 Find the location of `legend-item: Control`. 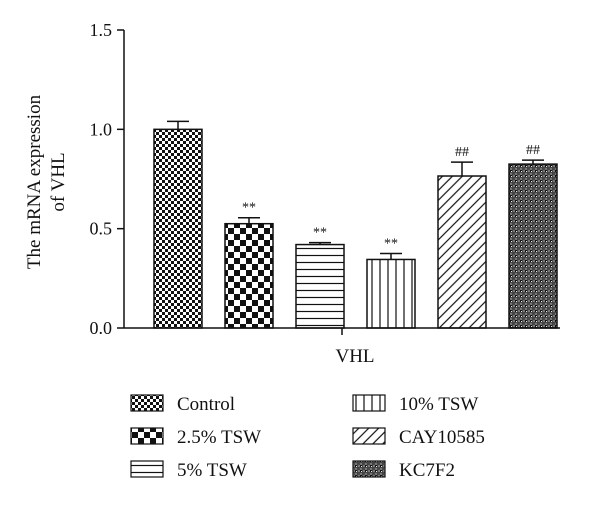

legend-item: Control is located at coordinates (182, 404).